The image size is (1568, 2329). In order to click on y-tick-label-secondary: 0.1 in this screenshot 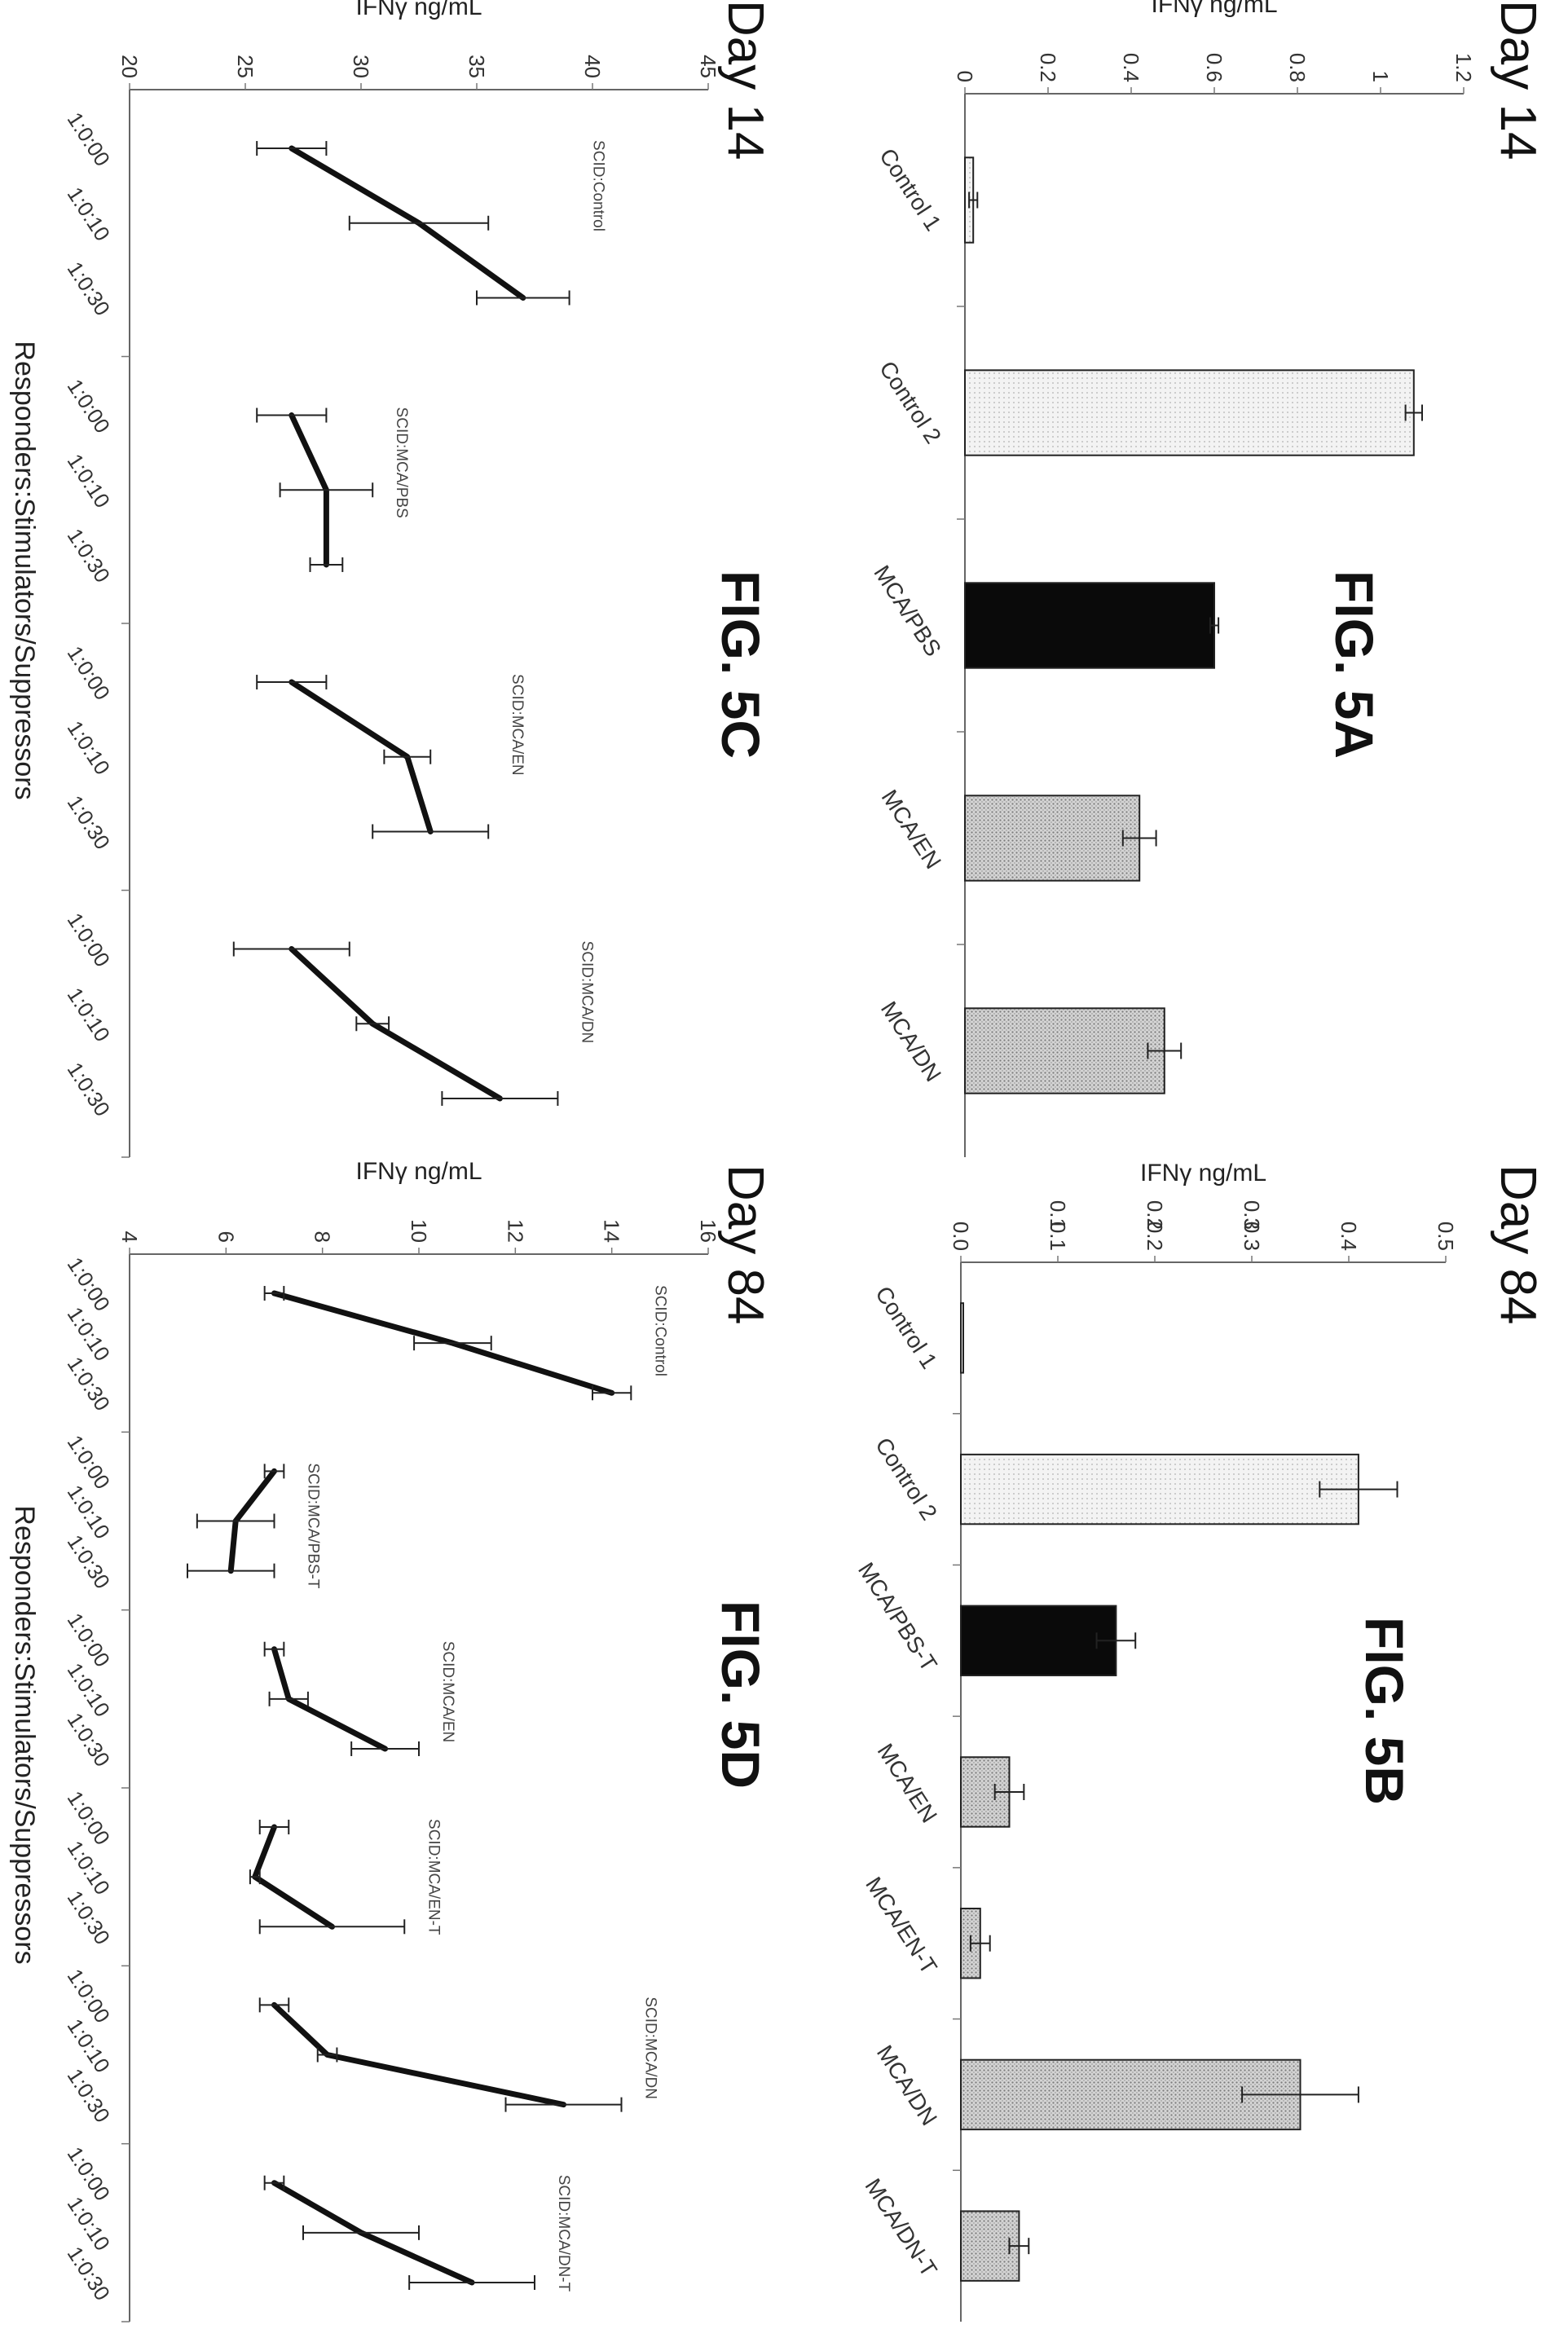, I will do `click(1058, 1215)`.